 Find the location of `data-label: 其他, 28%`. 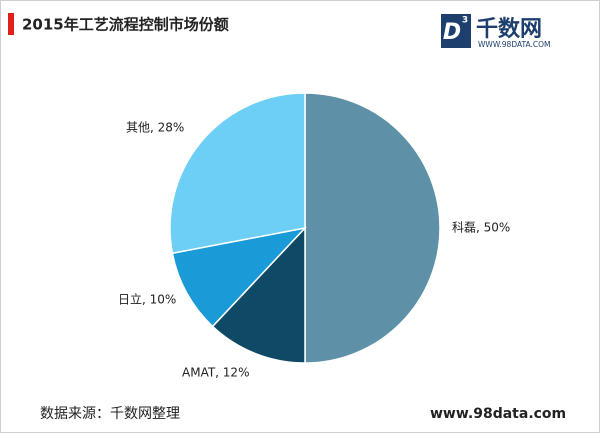

data-label: 其他, 28% is located at coordinates (155, 128).